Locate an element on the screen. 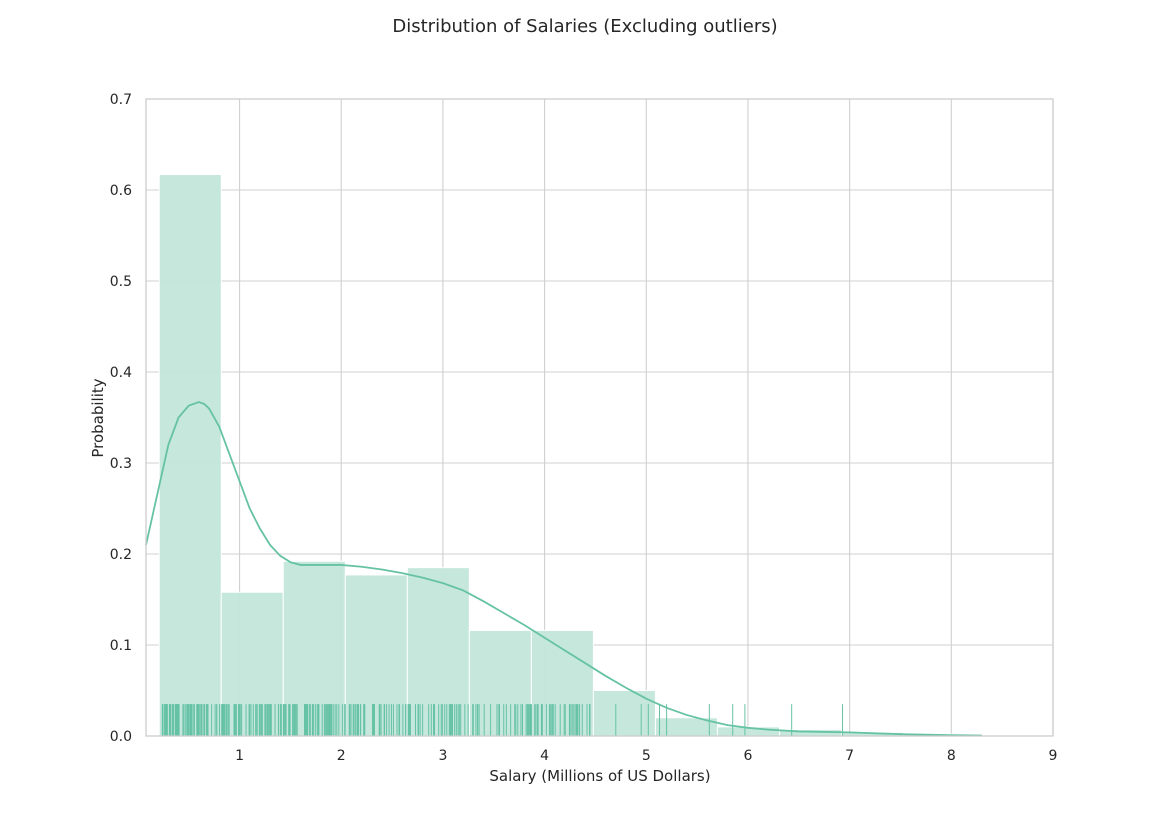 This screenshot has height=827, width=1170. x-tick-label: 2 is located at coordinates (341, 756).